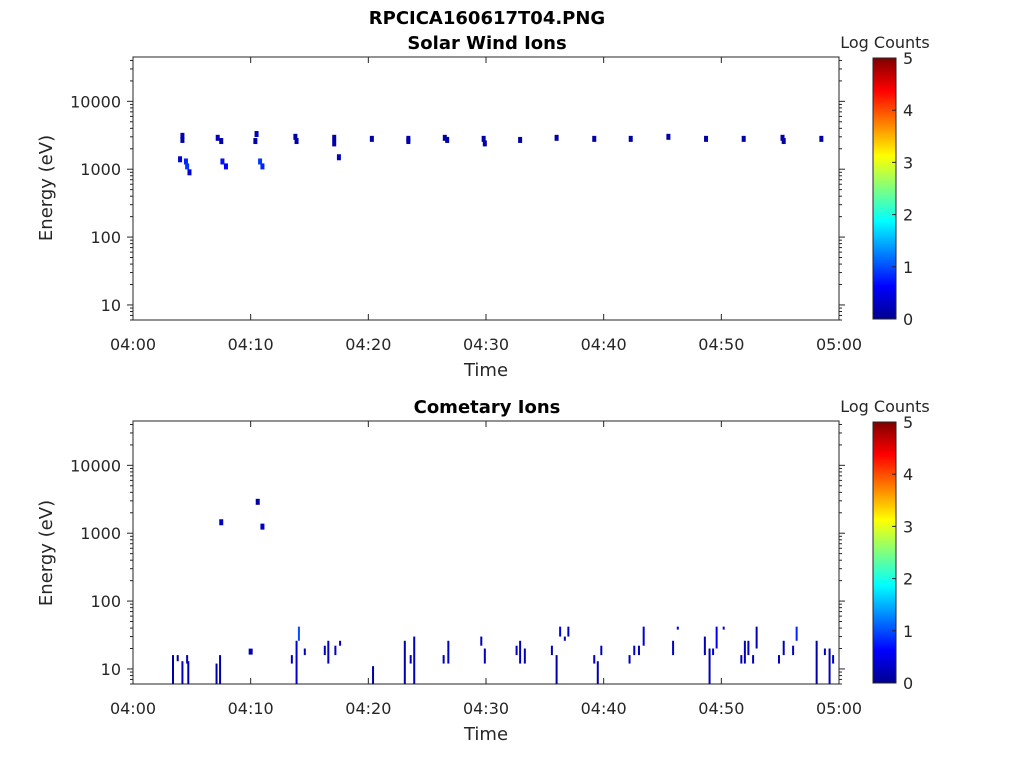 The width and height of the screenshot is (1024, 768). Describe the element at coordinates (908, 162) in the screenshot. I see `colorbar-tick-label: 3` at that location.